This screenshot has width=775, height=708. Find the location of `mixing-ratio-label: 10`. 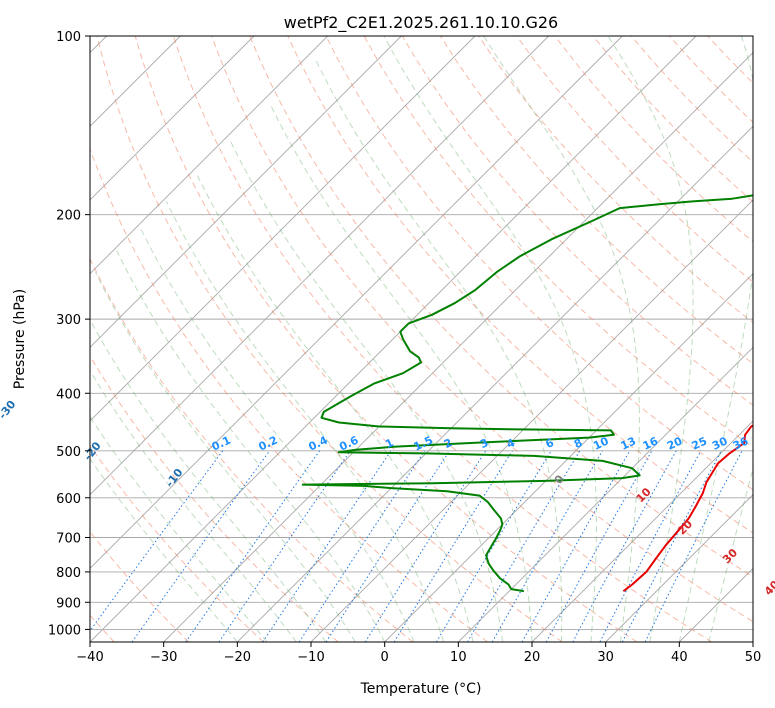

mixing-ratio-label: 10 is located at coordinates (601, 443).